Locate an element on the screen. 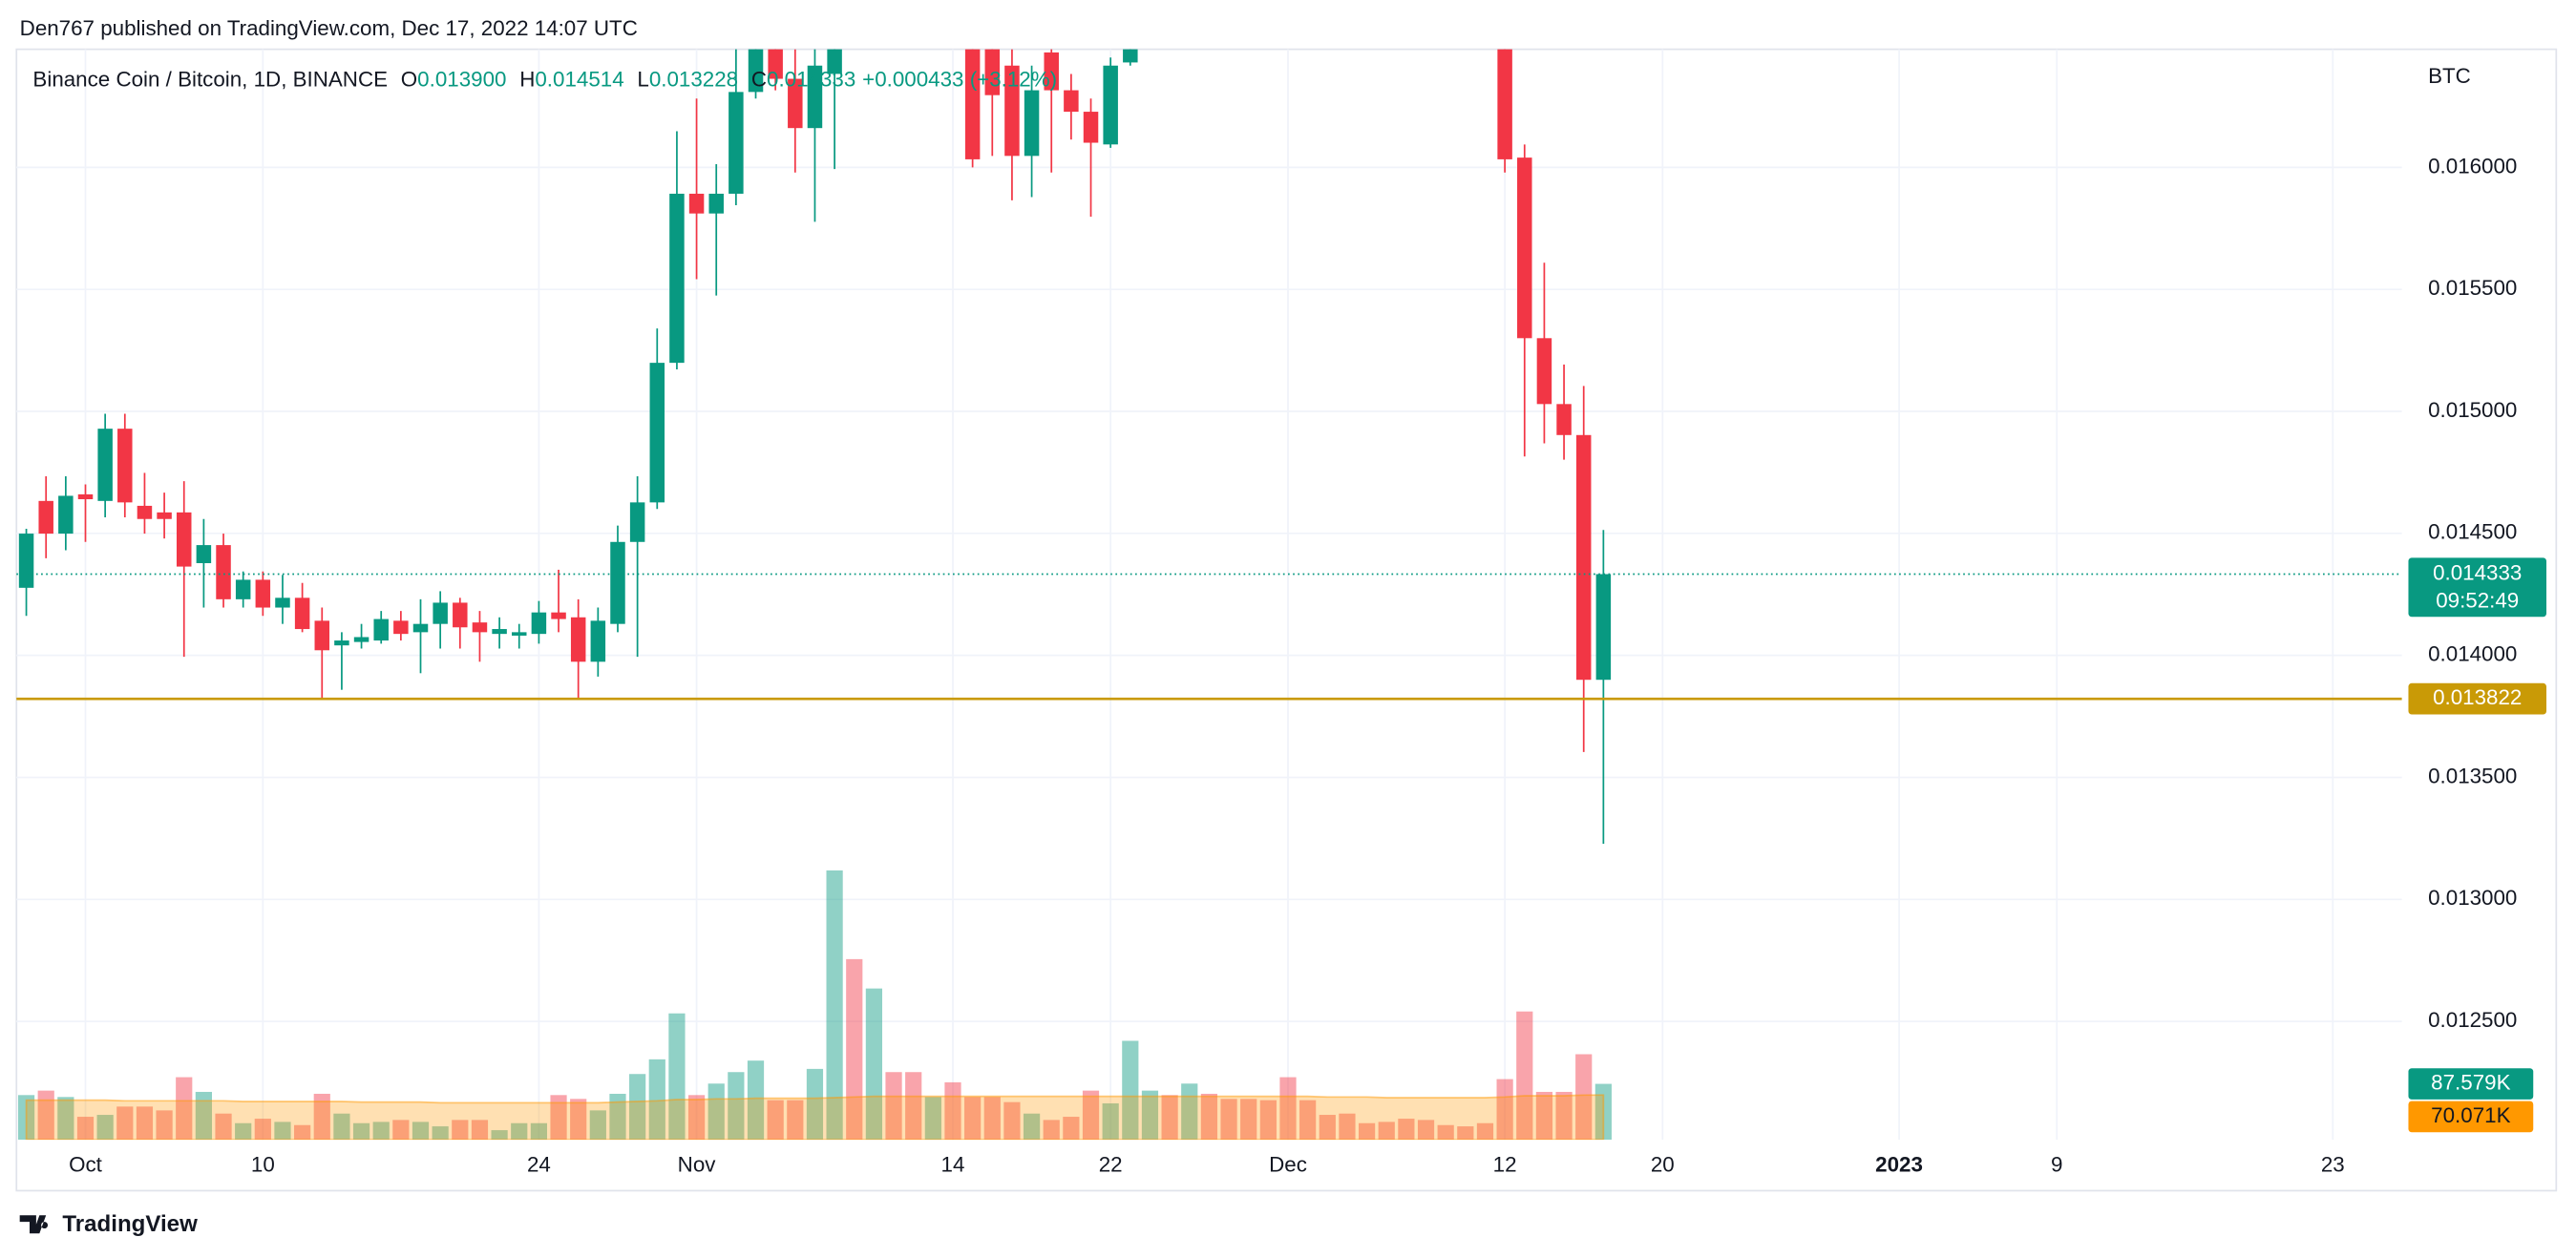 Image resolution: width=2576 pixels, height=1258 pixels. y-tick-label: 0.016000 is located at coordinates (2472, 166).